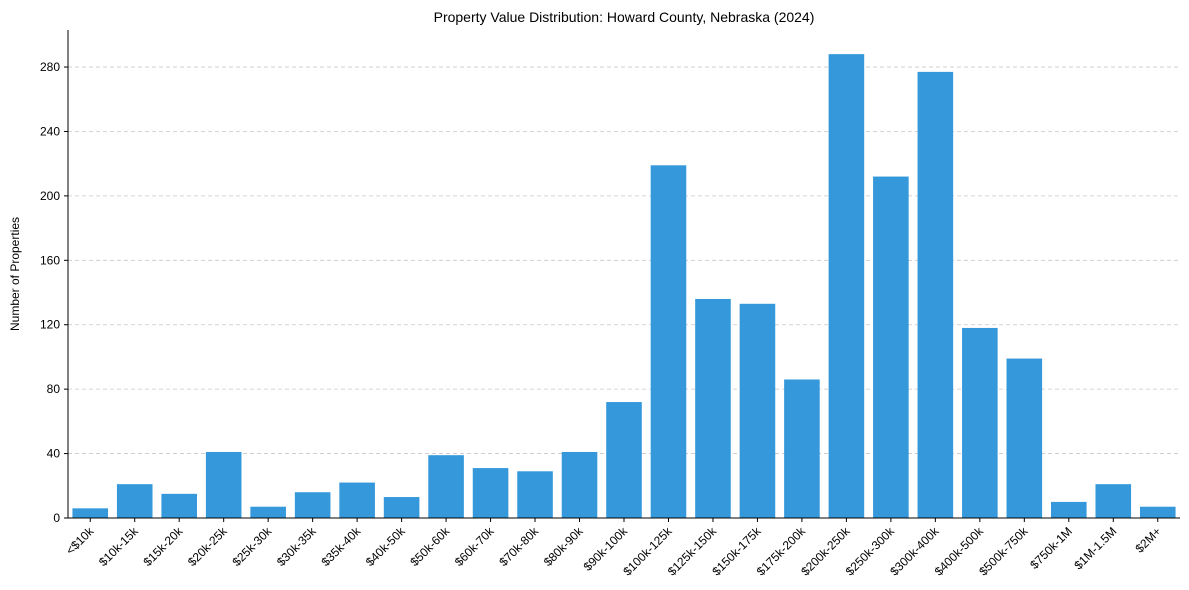 This screenshot has height=590, width=1189. I want to click on x-tick-label: $500k-750k, so click(1003, 551).